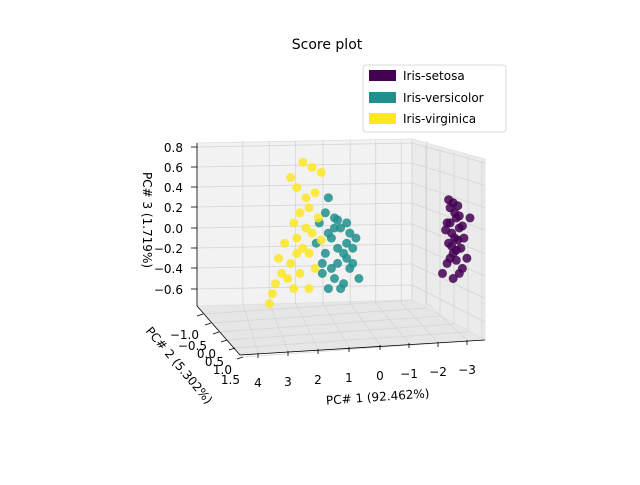 This screenshot has width=640, height=485. I want to click on x-tick-label: −2, so click(438, 372).